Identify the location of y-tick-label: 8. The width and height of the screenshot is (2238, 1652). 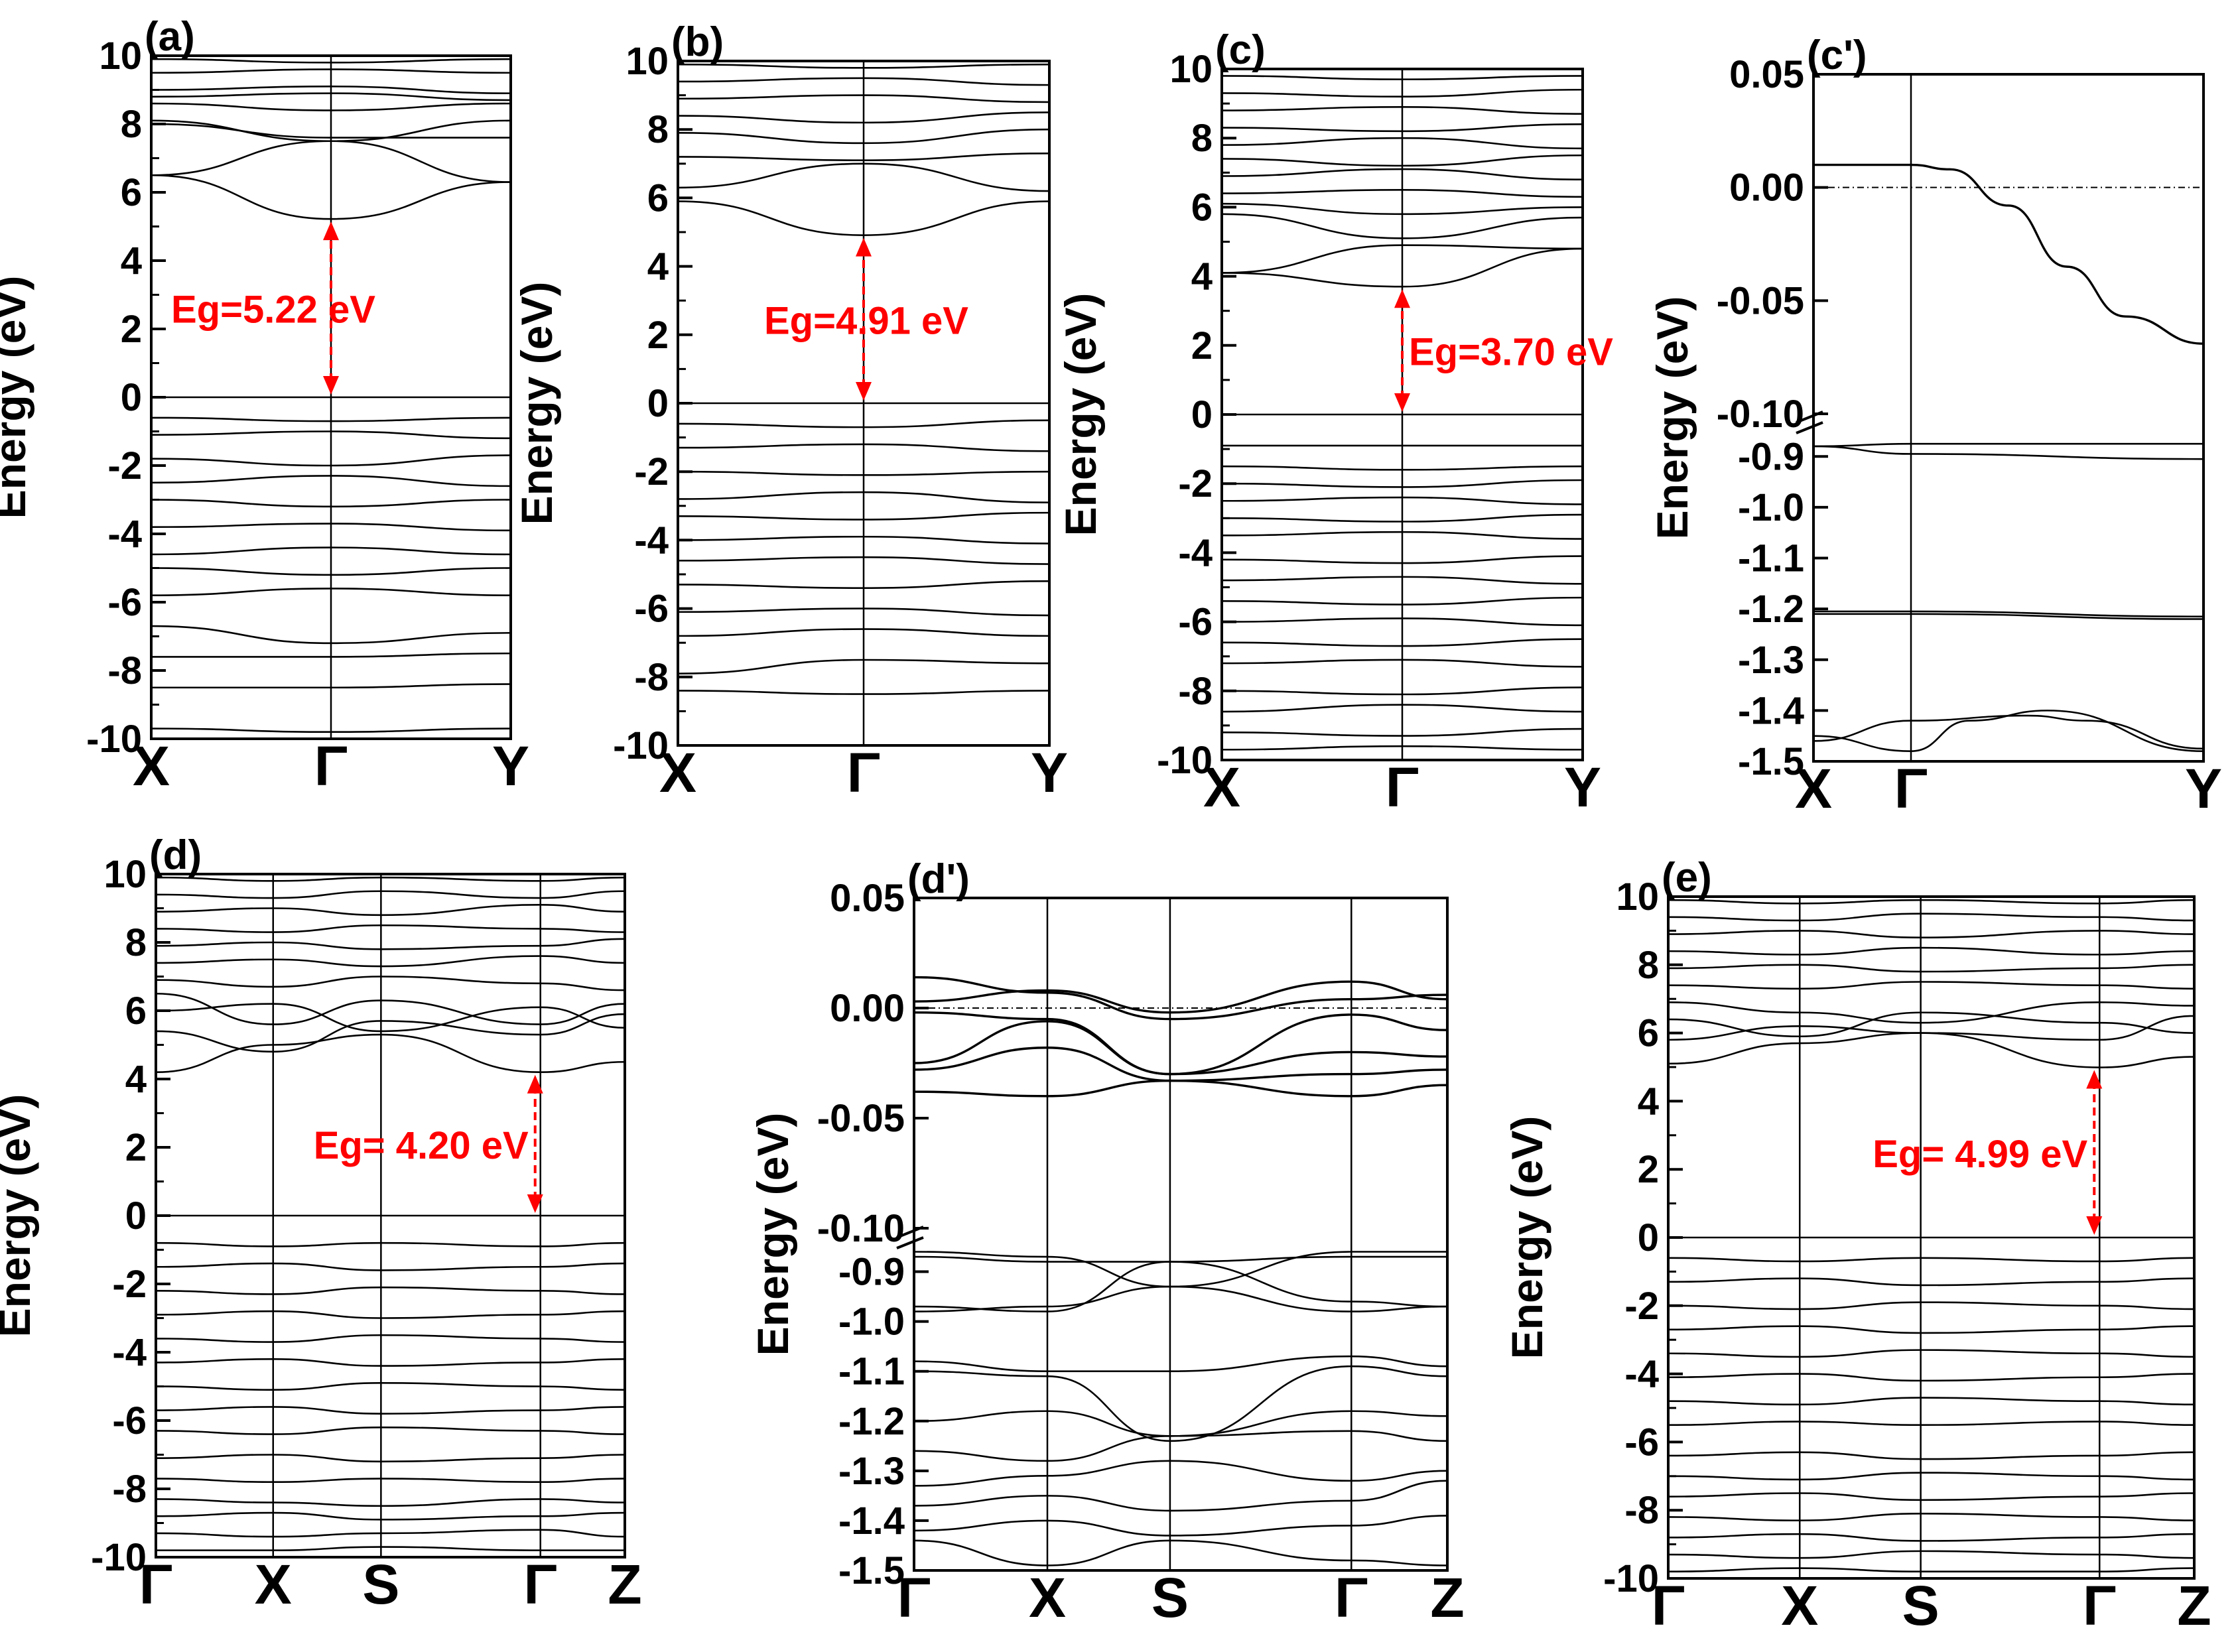
(131, 124).